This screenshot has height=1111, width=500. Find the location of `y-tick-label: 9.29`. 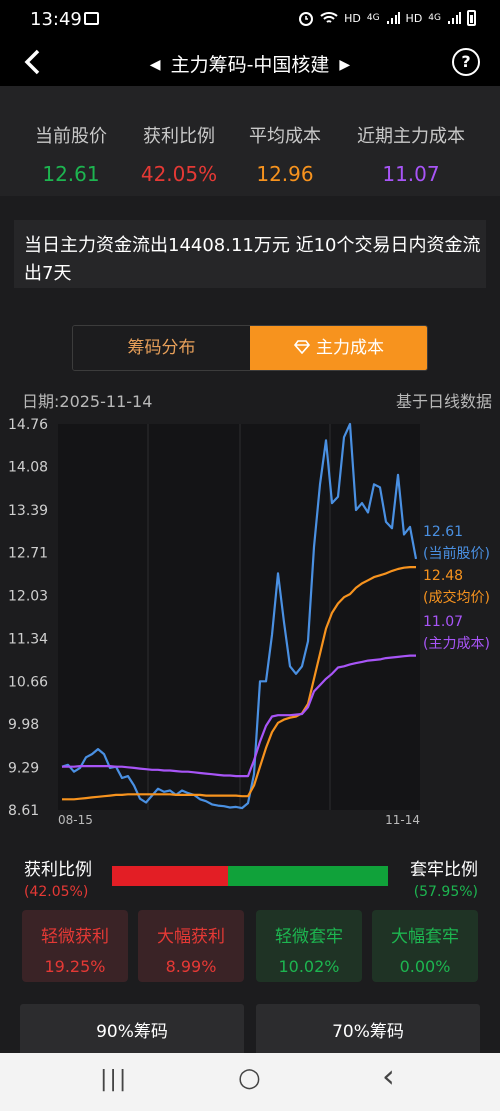

y-tick-label: 9.29 is located at coordinates (23, 768).